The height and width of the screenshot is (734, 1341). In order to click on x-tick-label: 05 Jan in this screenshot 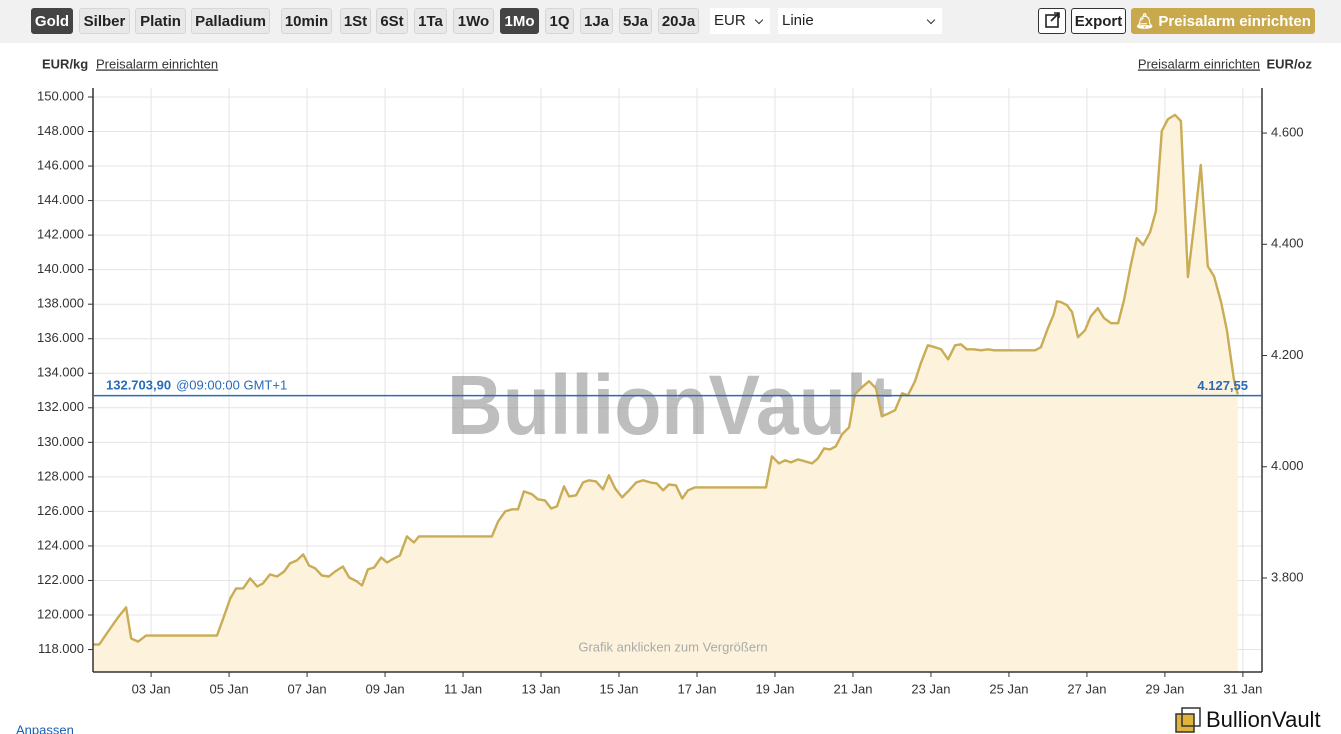, I will do `click(229, 688)`.